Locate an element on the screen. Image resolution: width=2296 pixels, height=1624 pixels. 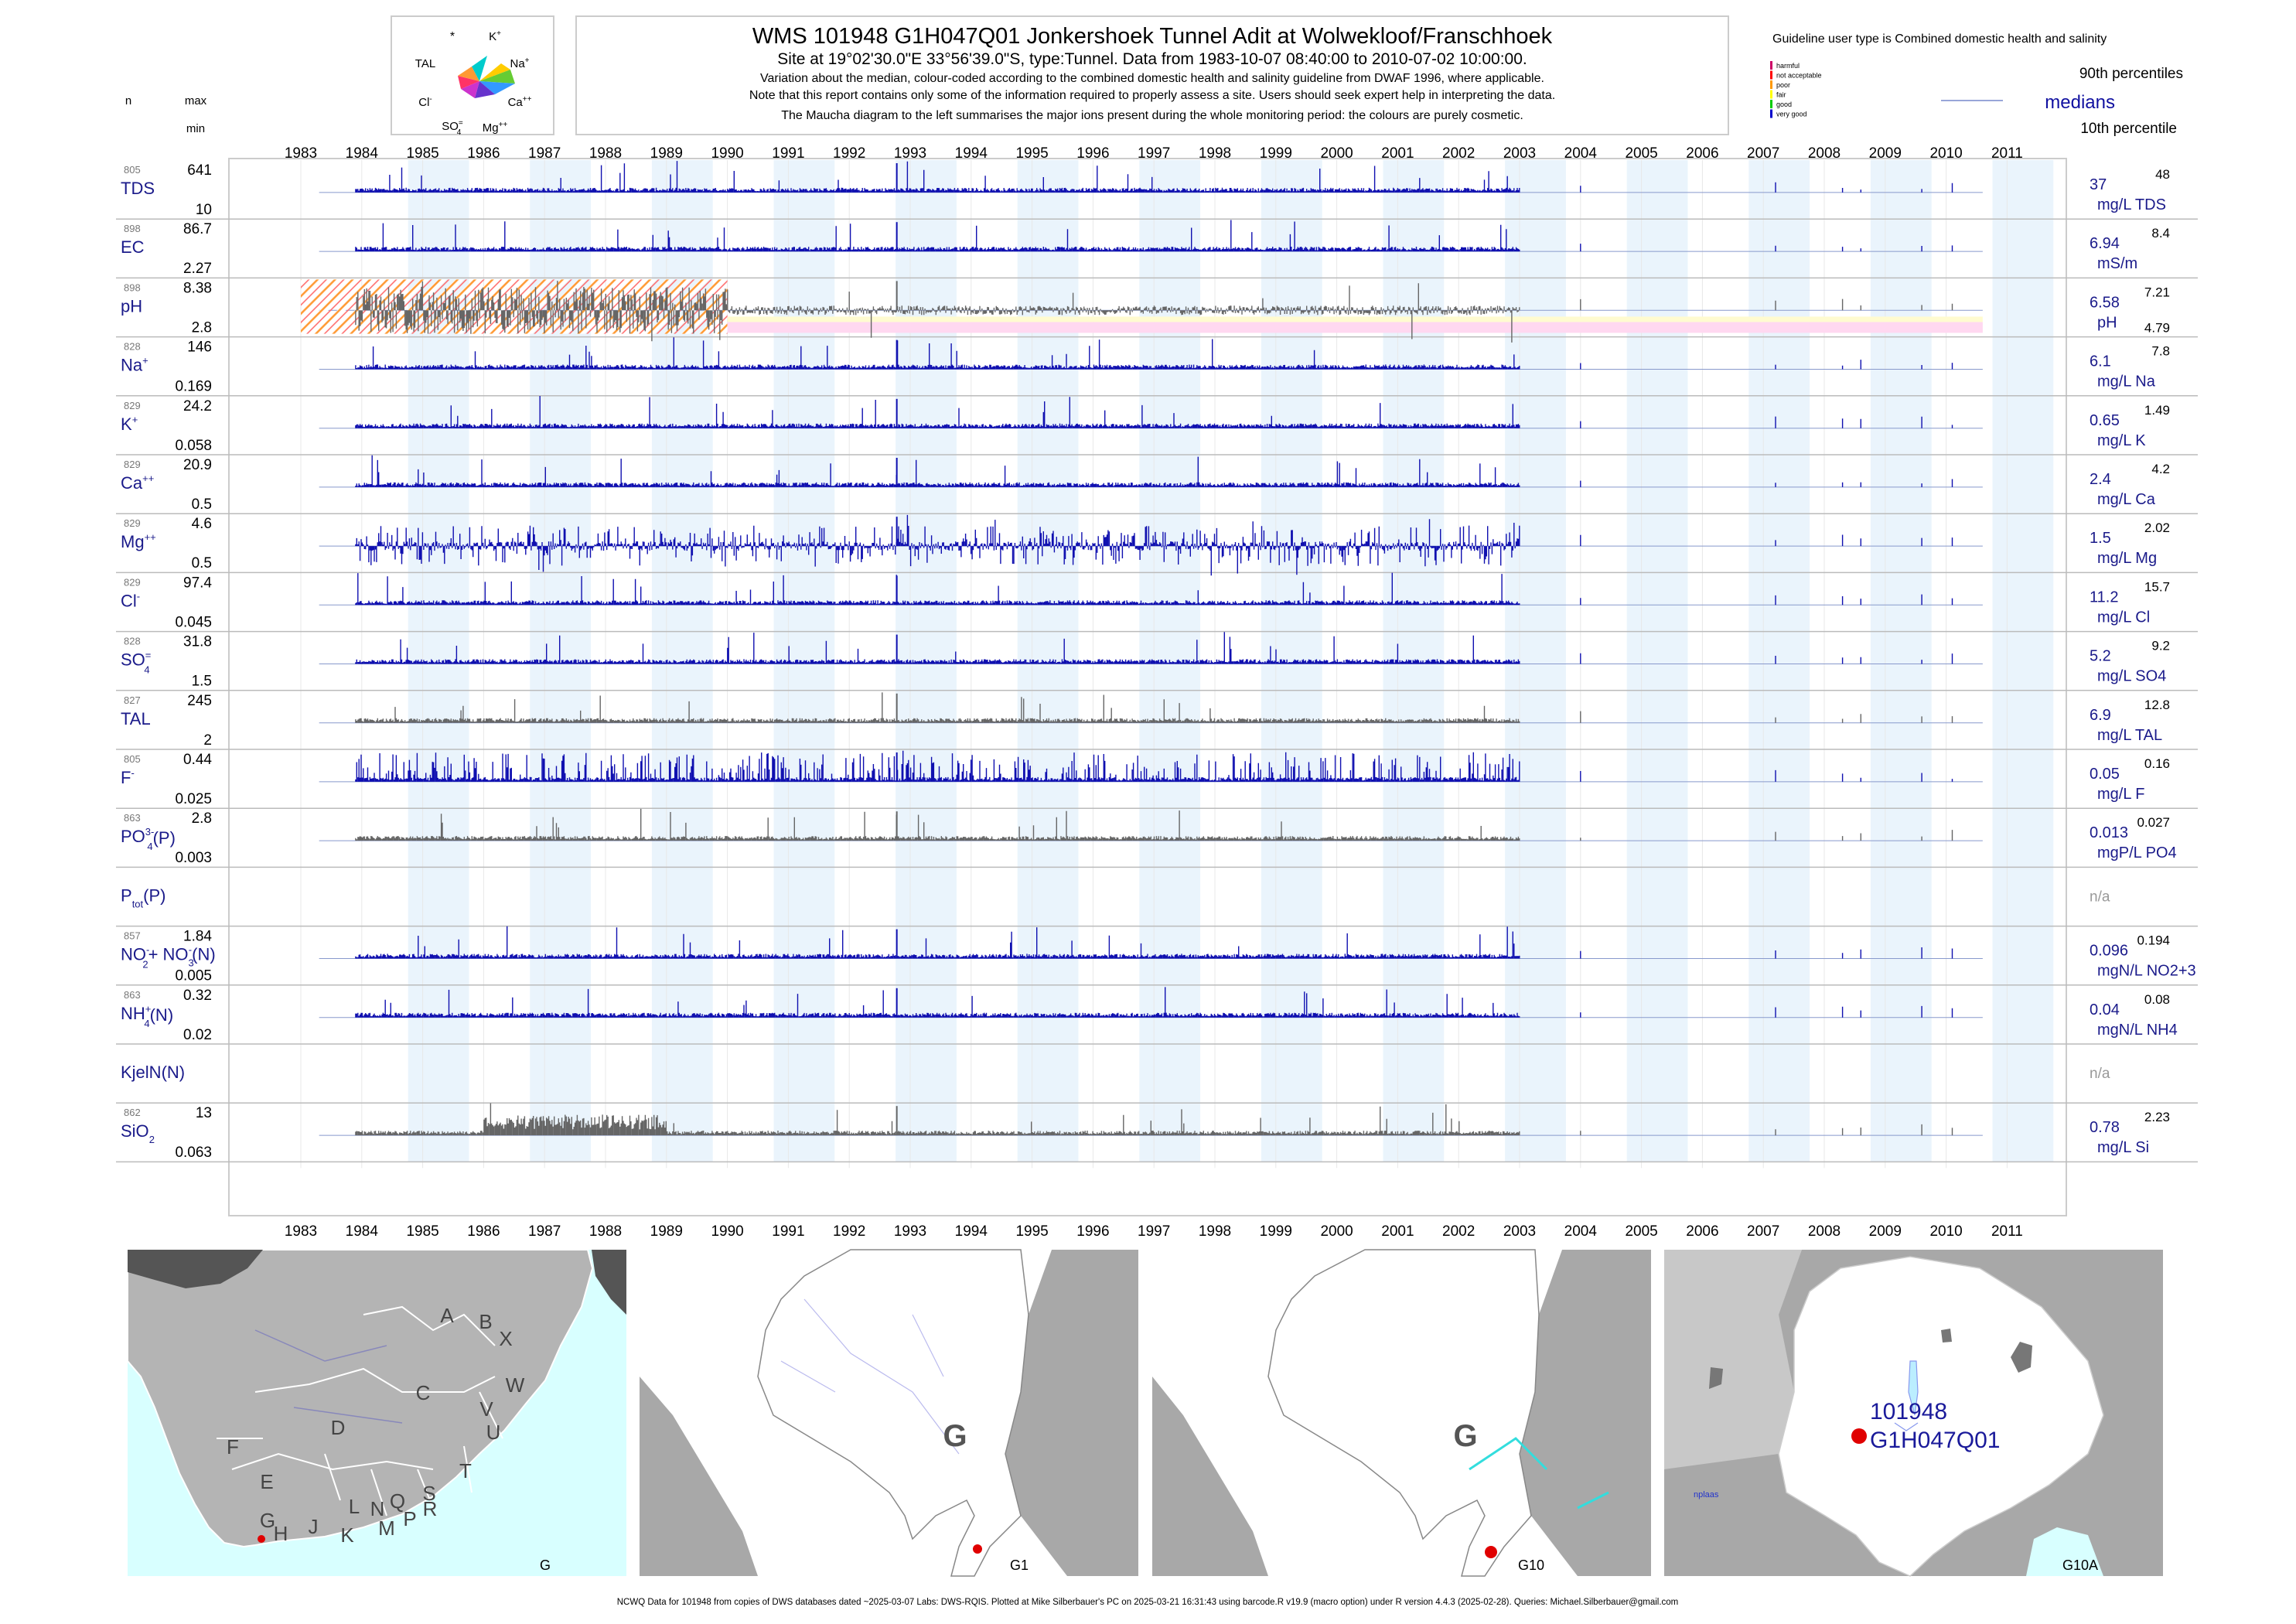
param-name: F- is located at coordinates (128, 777).